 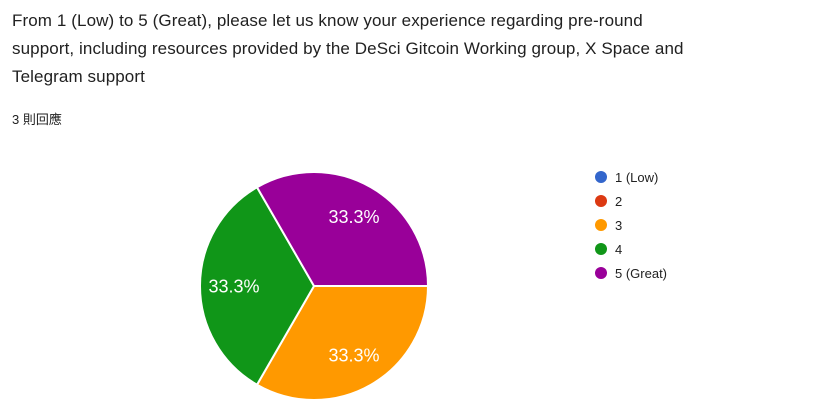 I want to click on legend-label-5-great: 5 (Great), so click(x=641, y=273).